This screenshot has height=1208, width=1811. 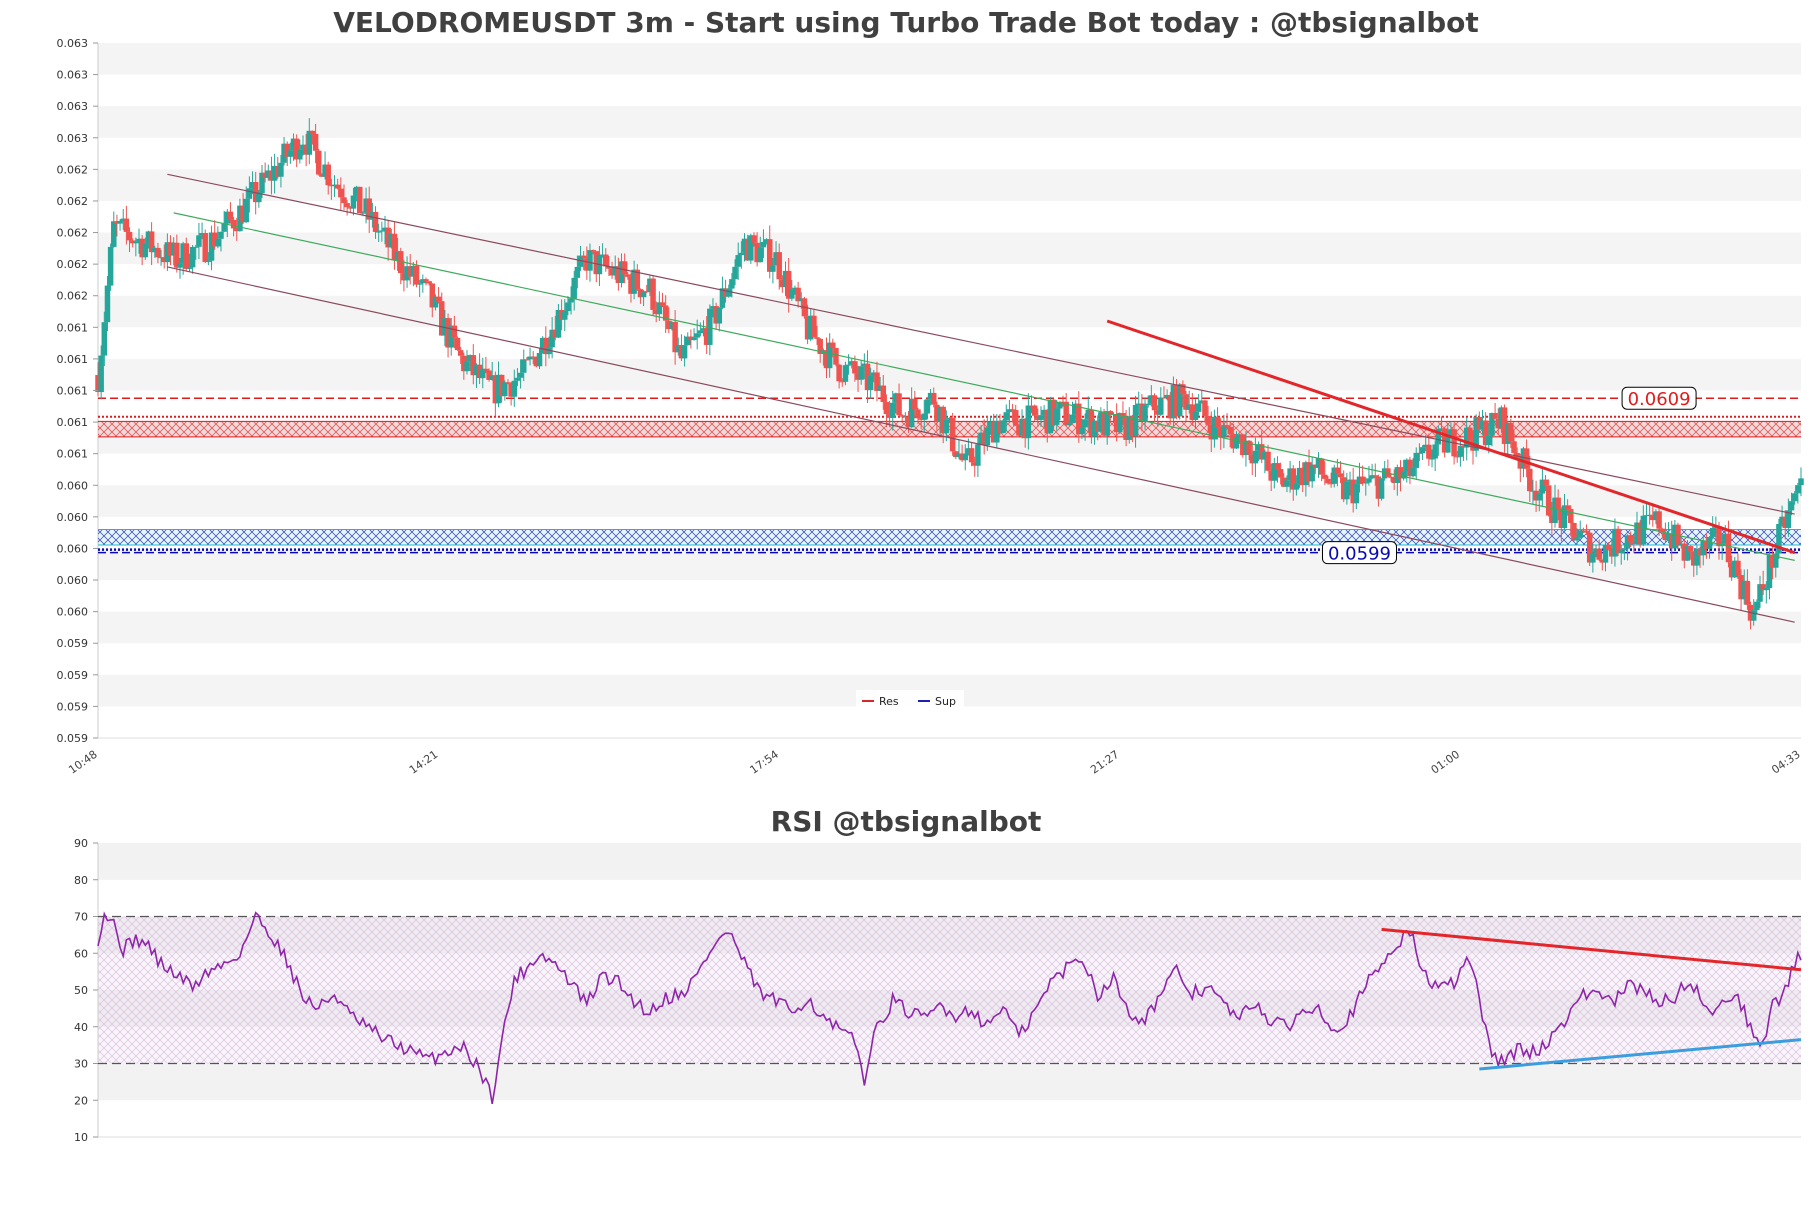 I want to click on level-label-text: 0.0609, so click(x=1659, y=399).